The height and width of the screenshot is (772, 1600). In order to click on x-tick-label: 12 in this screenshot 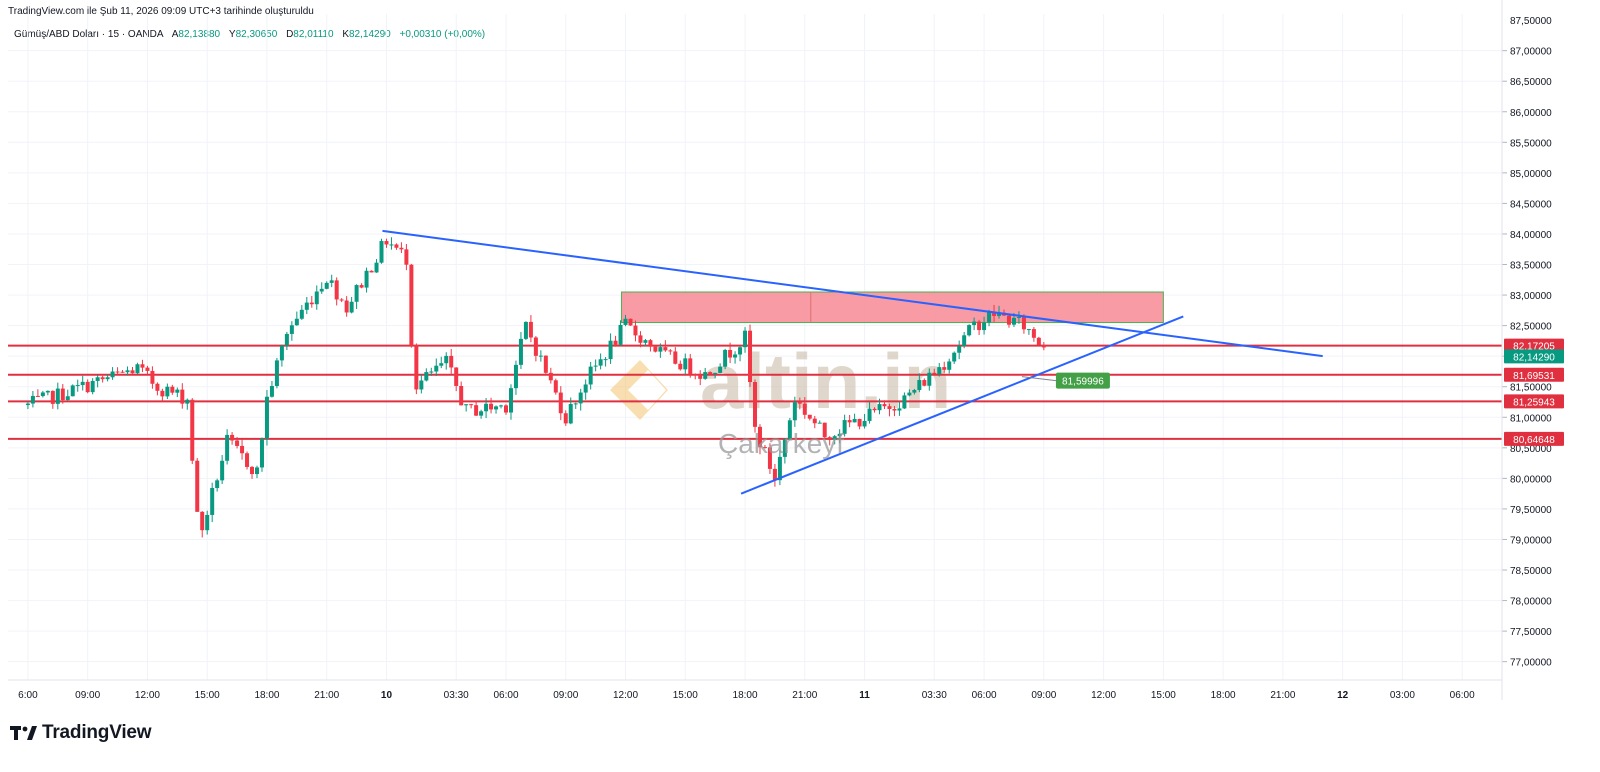, I will do `click(1343, 695)`.